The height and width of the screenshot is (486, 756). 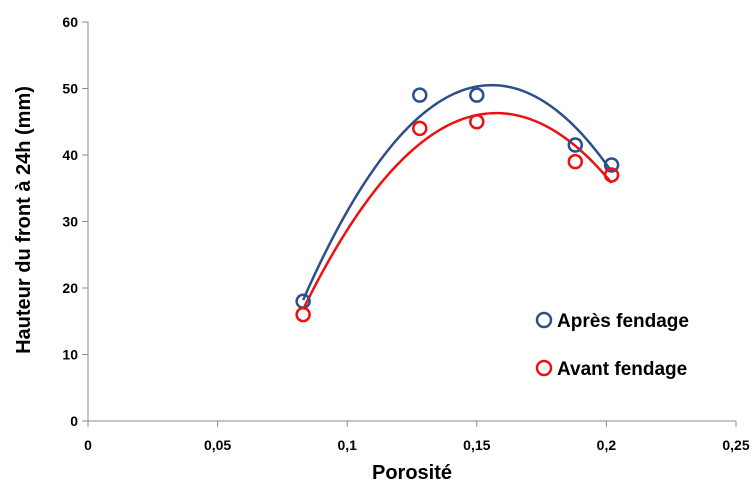 What do you see at coordinates (544, 320) in the screenshot?
I see `legend-marker-apres` at bounding box center [544, 320].